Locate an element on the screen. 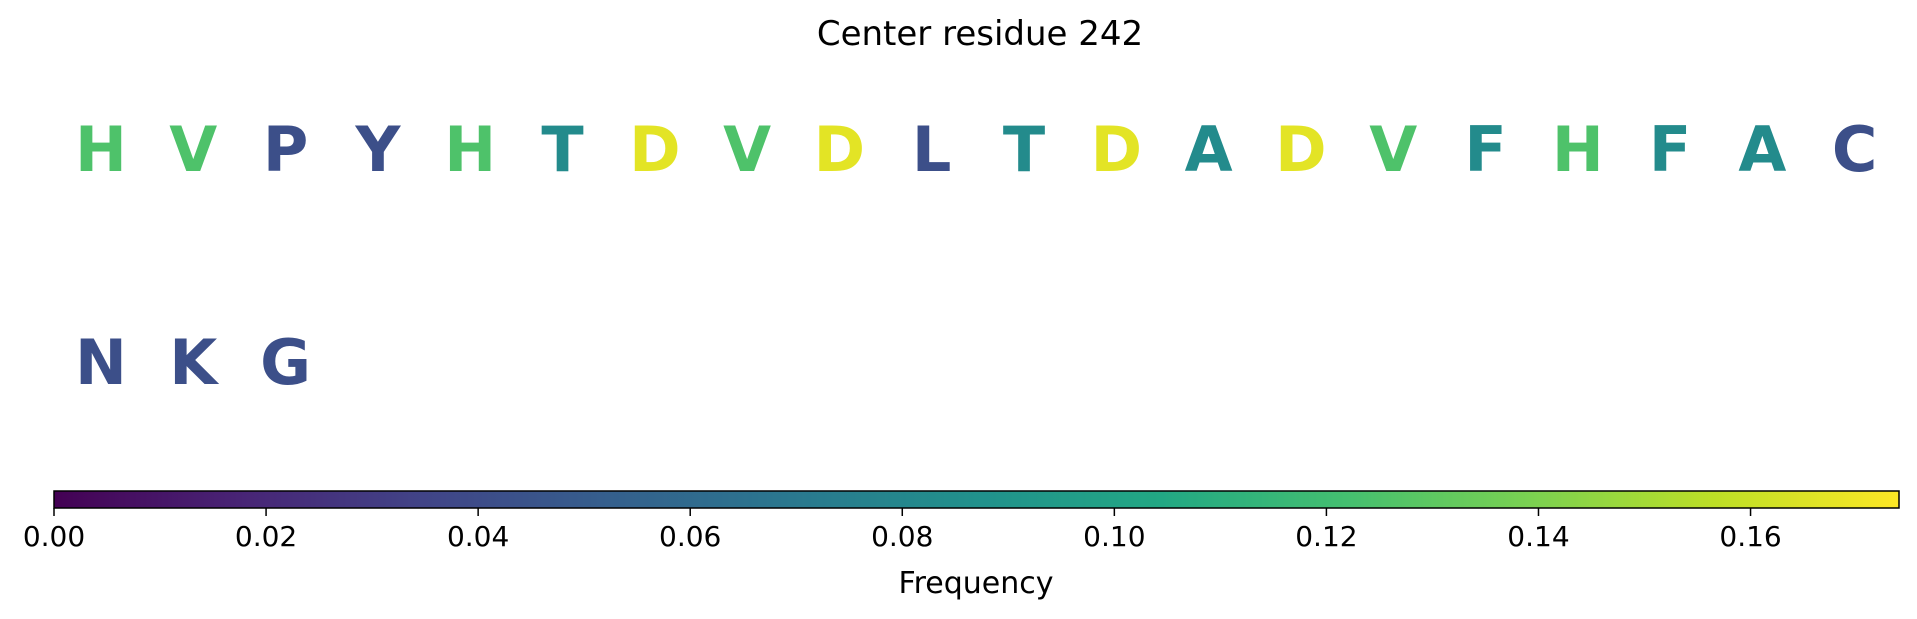 This screenshot has width=1917, height=619. residue-letter: C is located at coordinates (1854, 149).